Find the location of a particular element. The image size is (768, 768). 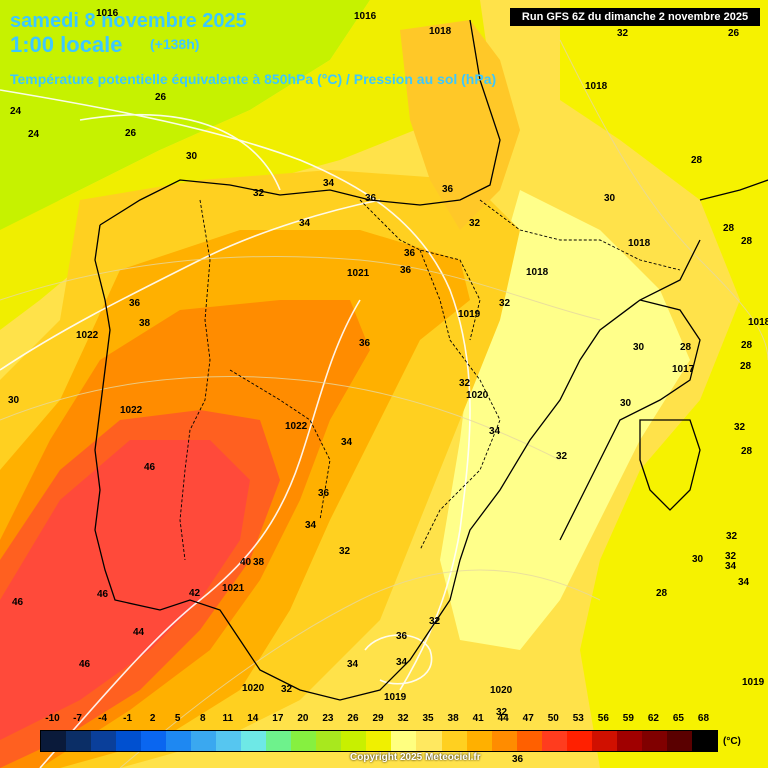

forecast-lead: (+138h) is located at coordinates (175, 44).